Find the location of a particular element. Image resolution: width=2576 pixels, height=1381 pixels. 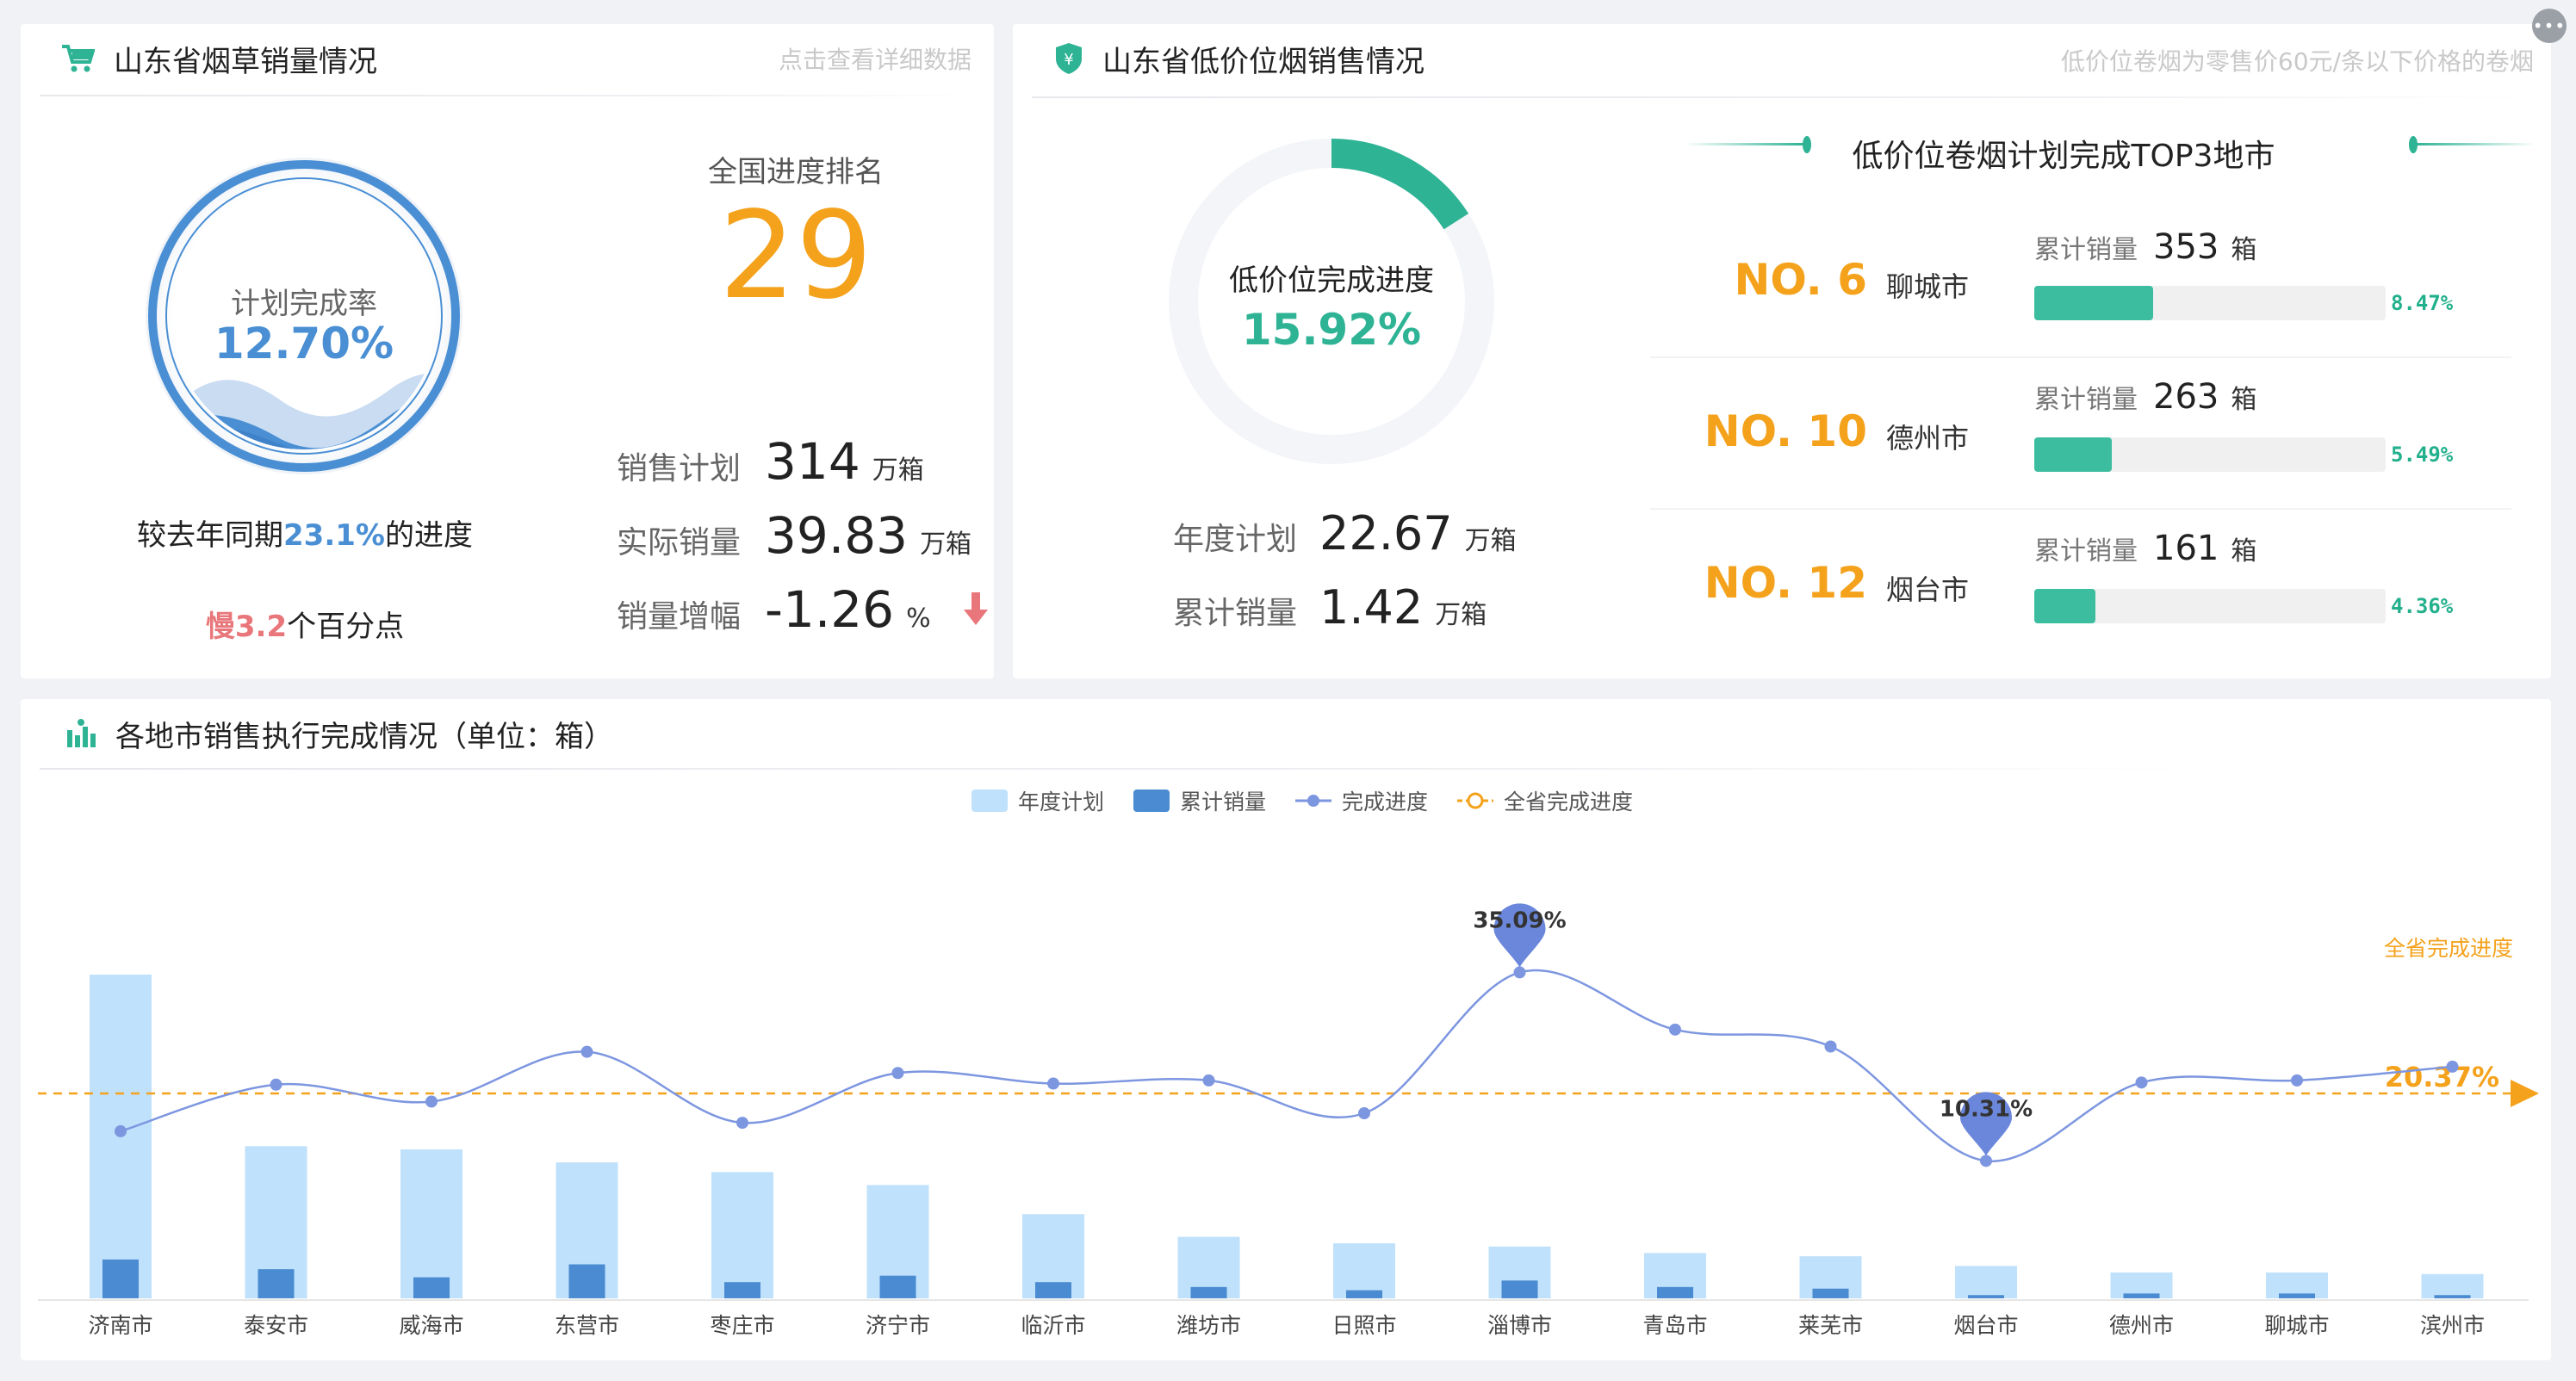

cum-unit: 箱 is located at coordinates (2244, 400).